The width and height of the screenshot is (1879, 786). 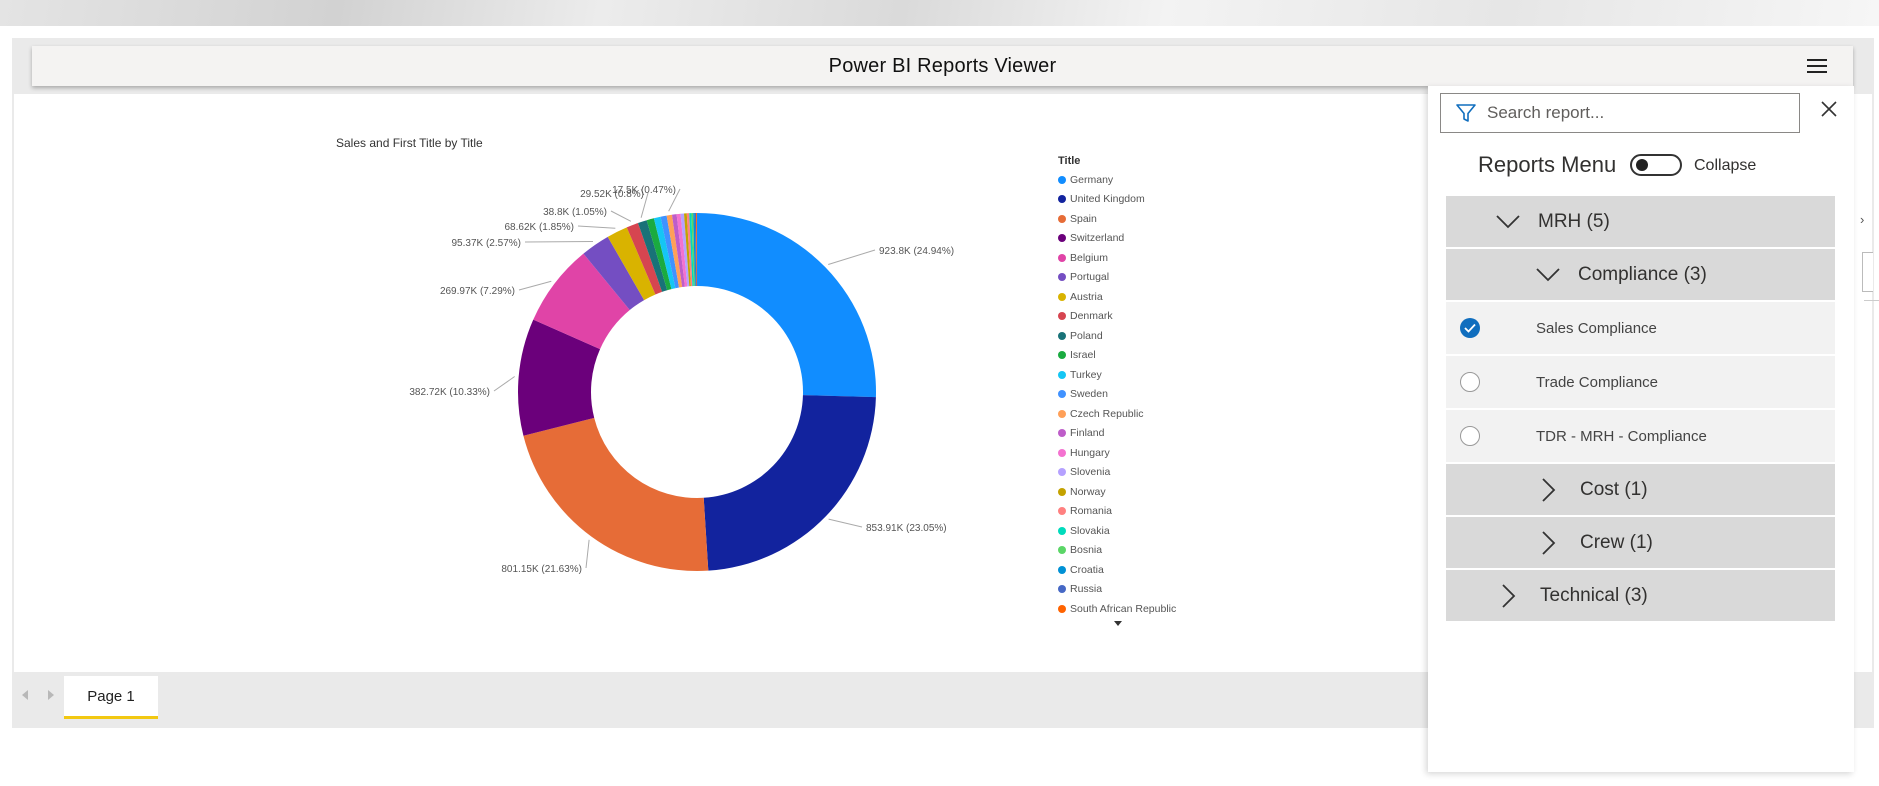 I want to click on donut-slice-slovenia, so click(x=685, y=250).